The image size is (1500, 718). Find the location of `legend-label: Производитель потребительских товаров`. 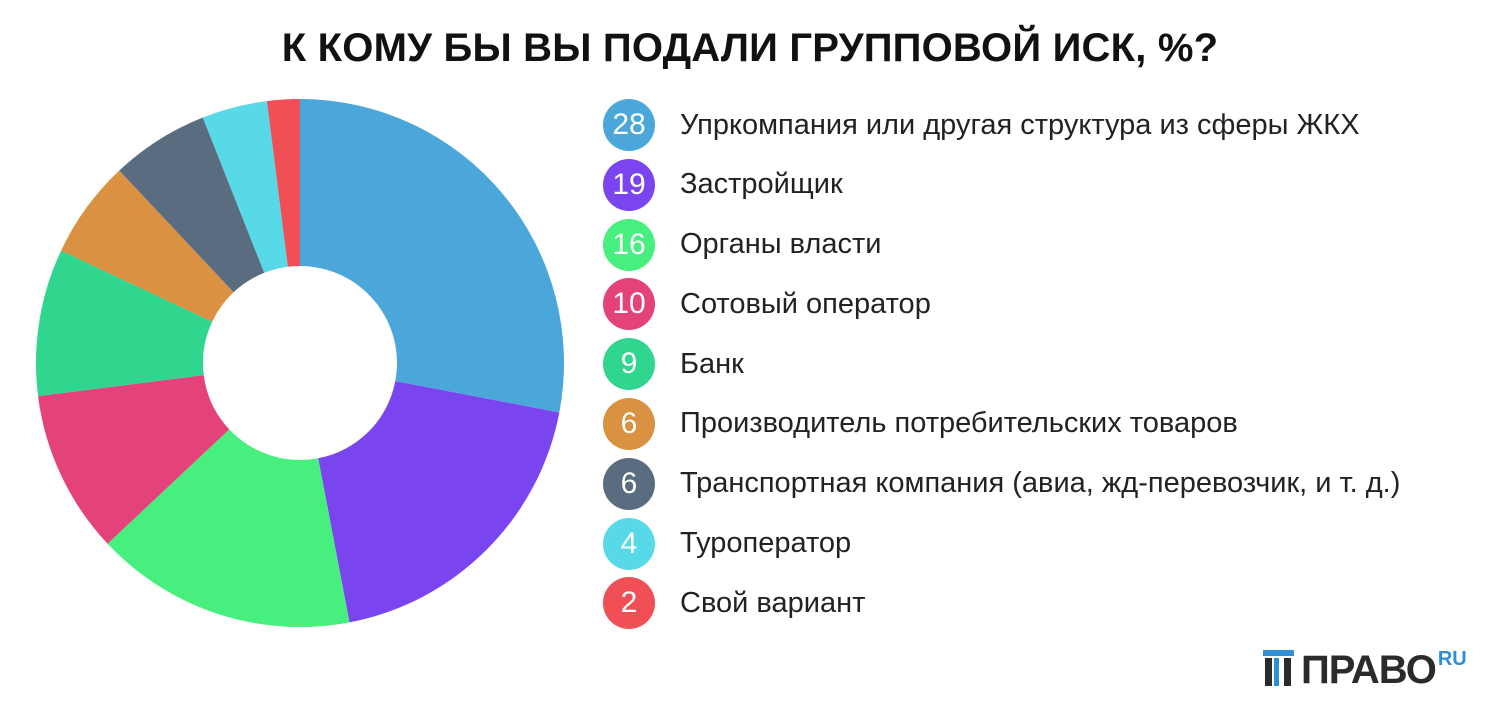

legend-label: Производитель потребительских товаров is located at coordinates (959, 423).